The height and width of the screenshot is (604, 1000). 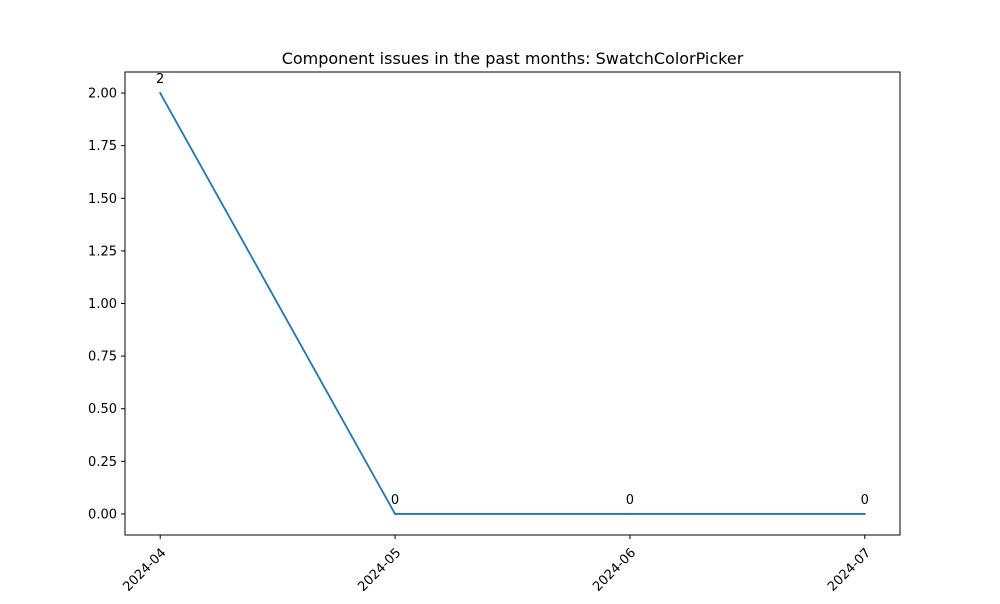 What do you see at coordinates (102, 251) in the screenshot?
I see `y-tick-label: 1.25` at bounding box center [102, 251].